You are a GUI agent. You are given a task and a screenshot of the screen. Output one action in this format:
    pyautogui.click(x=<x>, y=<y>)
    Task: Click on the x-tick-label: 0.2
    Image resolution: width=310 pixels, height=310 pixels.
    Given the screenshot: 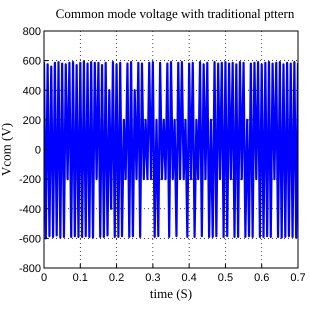 What is the action you would take?
    pyautogui.click(x=116, y=278)
    